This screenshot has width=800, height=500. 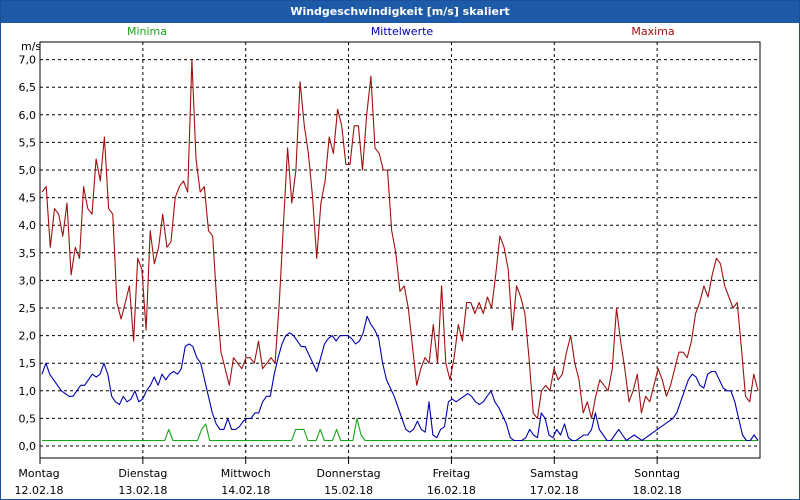 I want to click on x-tick-day: Samstag, so click(x=554, y=473).